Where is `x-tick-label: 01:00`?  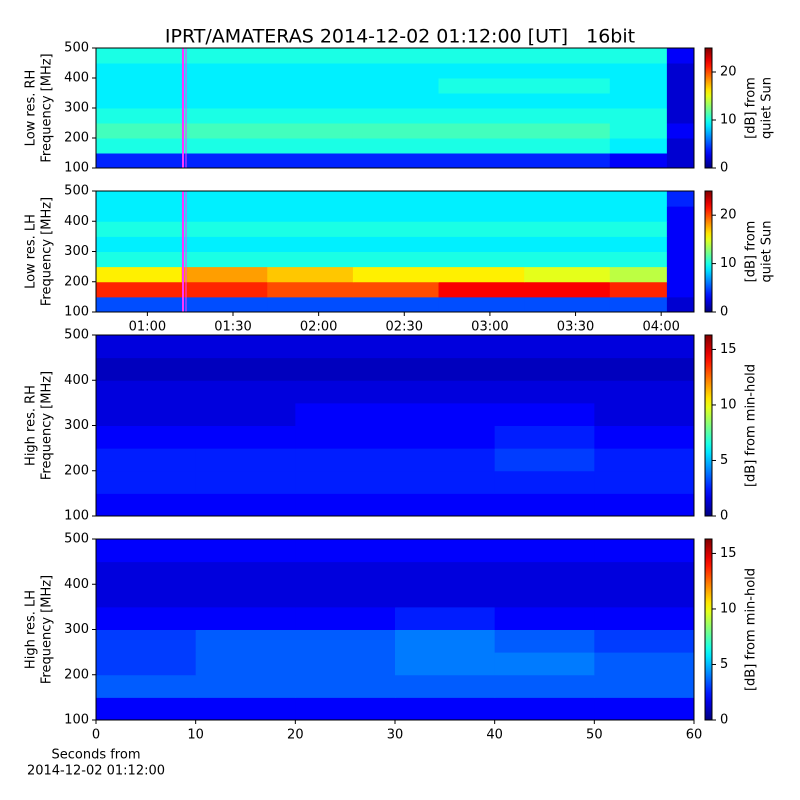
x-tick-label: 01:00 is located at coordinates (147, 327).